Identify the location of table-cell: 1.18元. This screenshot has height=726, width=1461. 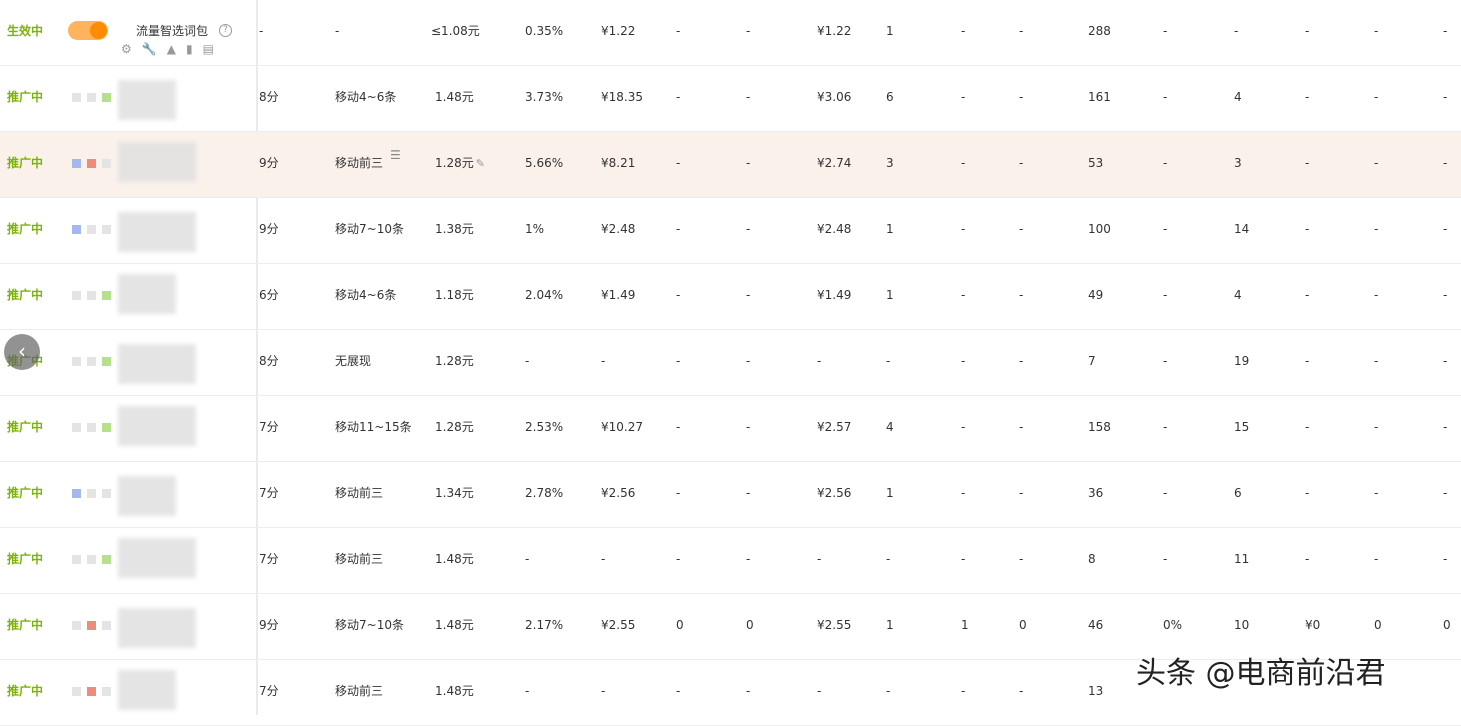
(454, 296).